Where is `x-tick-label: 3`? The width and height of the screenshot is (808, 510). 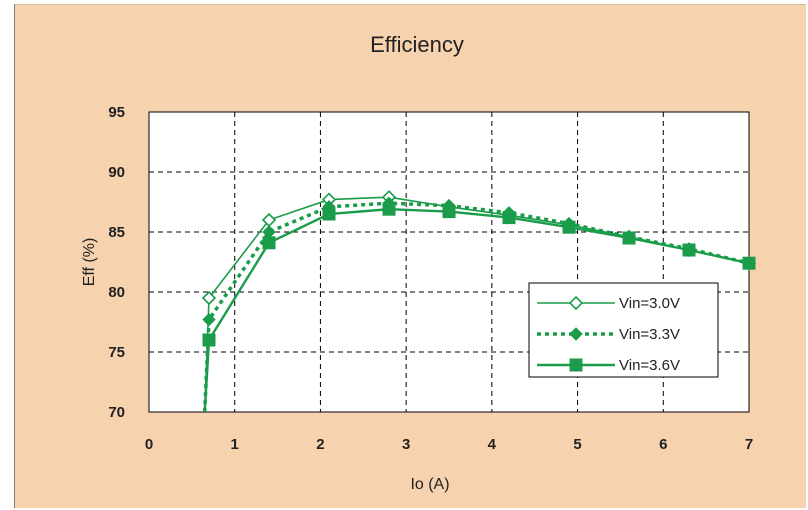
x-tick-label: 3 is located at coordinates (406, 444).